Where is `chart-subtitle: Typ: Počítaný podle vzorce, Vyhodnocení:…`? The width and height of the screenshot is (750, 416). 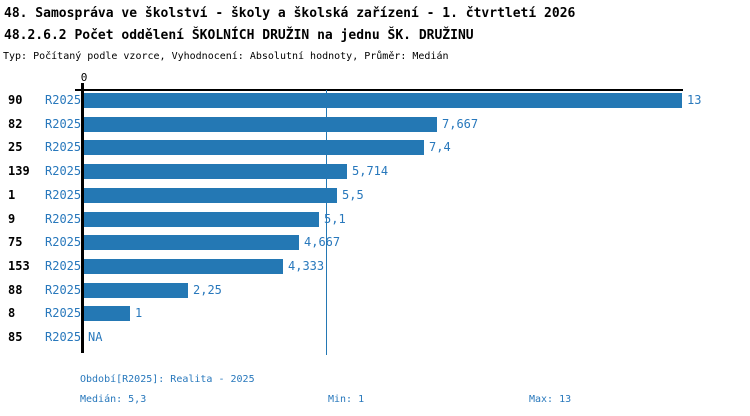 chart-subtitle: Typ: Počítaný podle vzorce, Vyhodnocení:… is located at coordinates (226, 56).